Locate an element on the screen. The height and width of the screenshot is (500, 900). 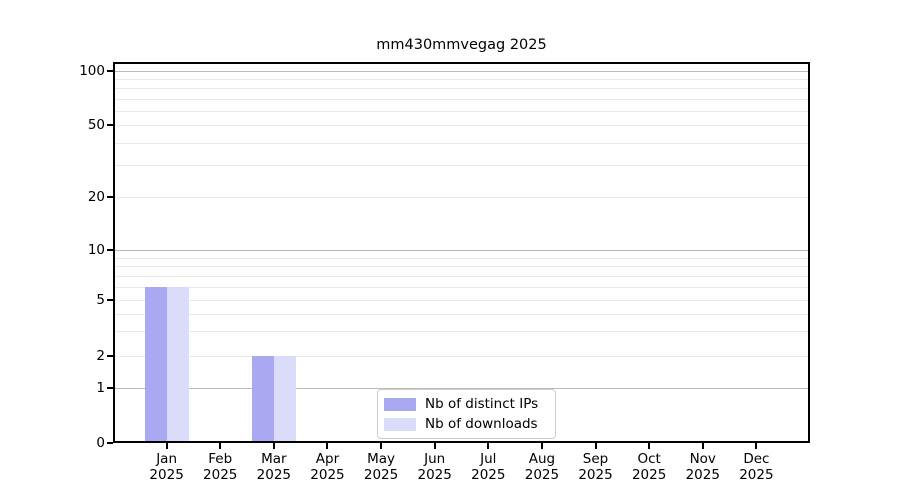
y-axis-tick-label: 100 is located at coordinates (92, 71).